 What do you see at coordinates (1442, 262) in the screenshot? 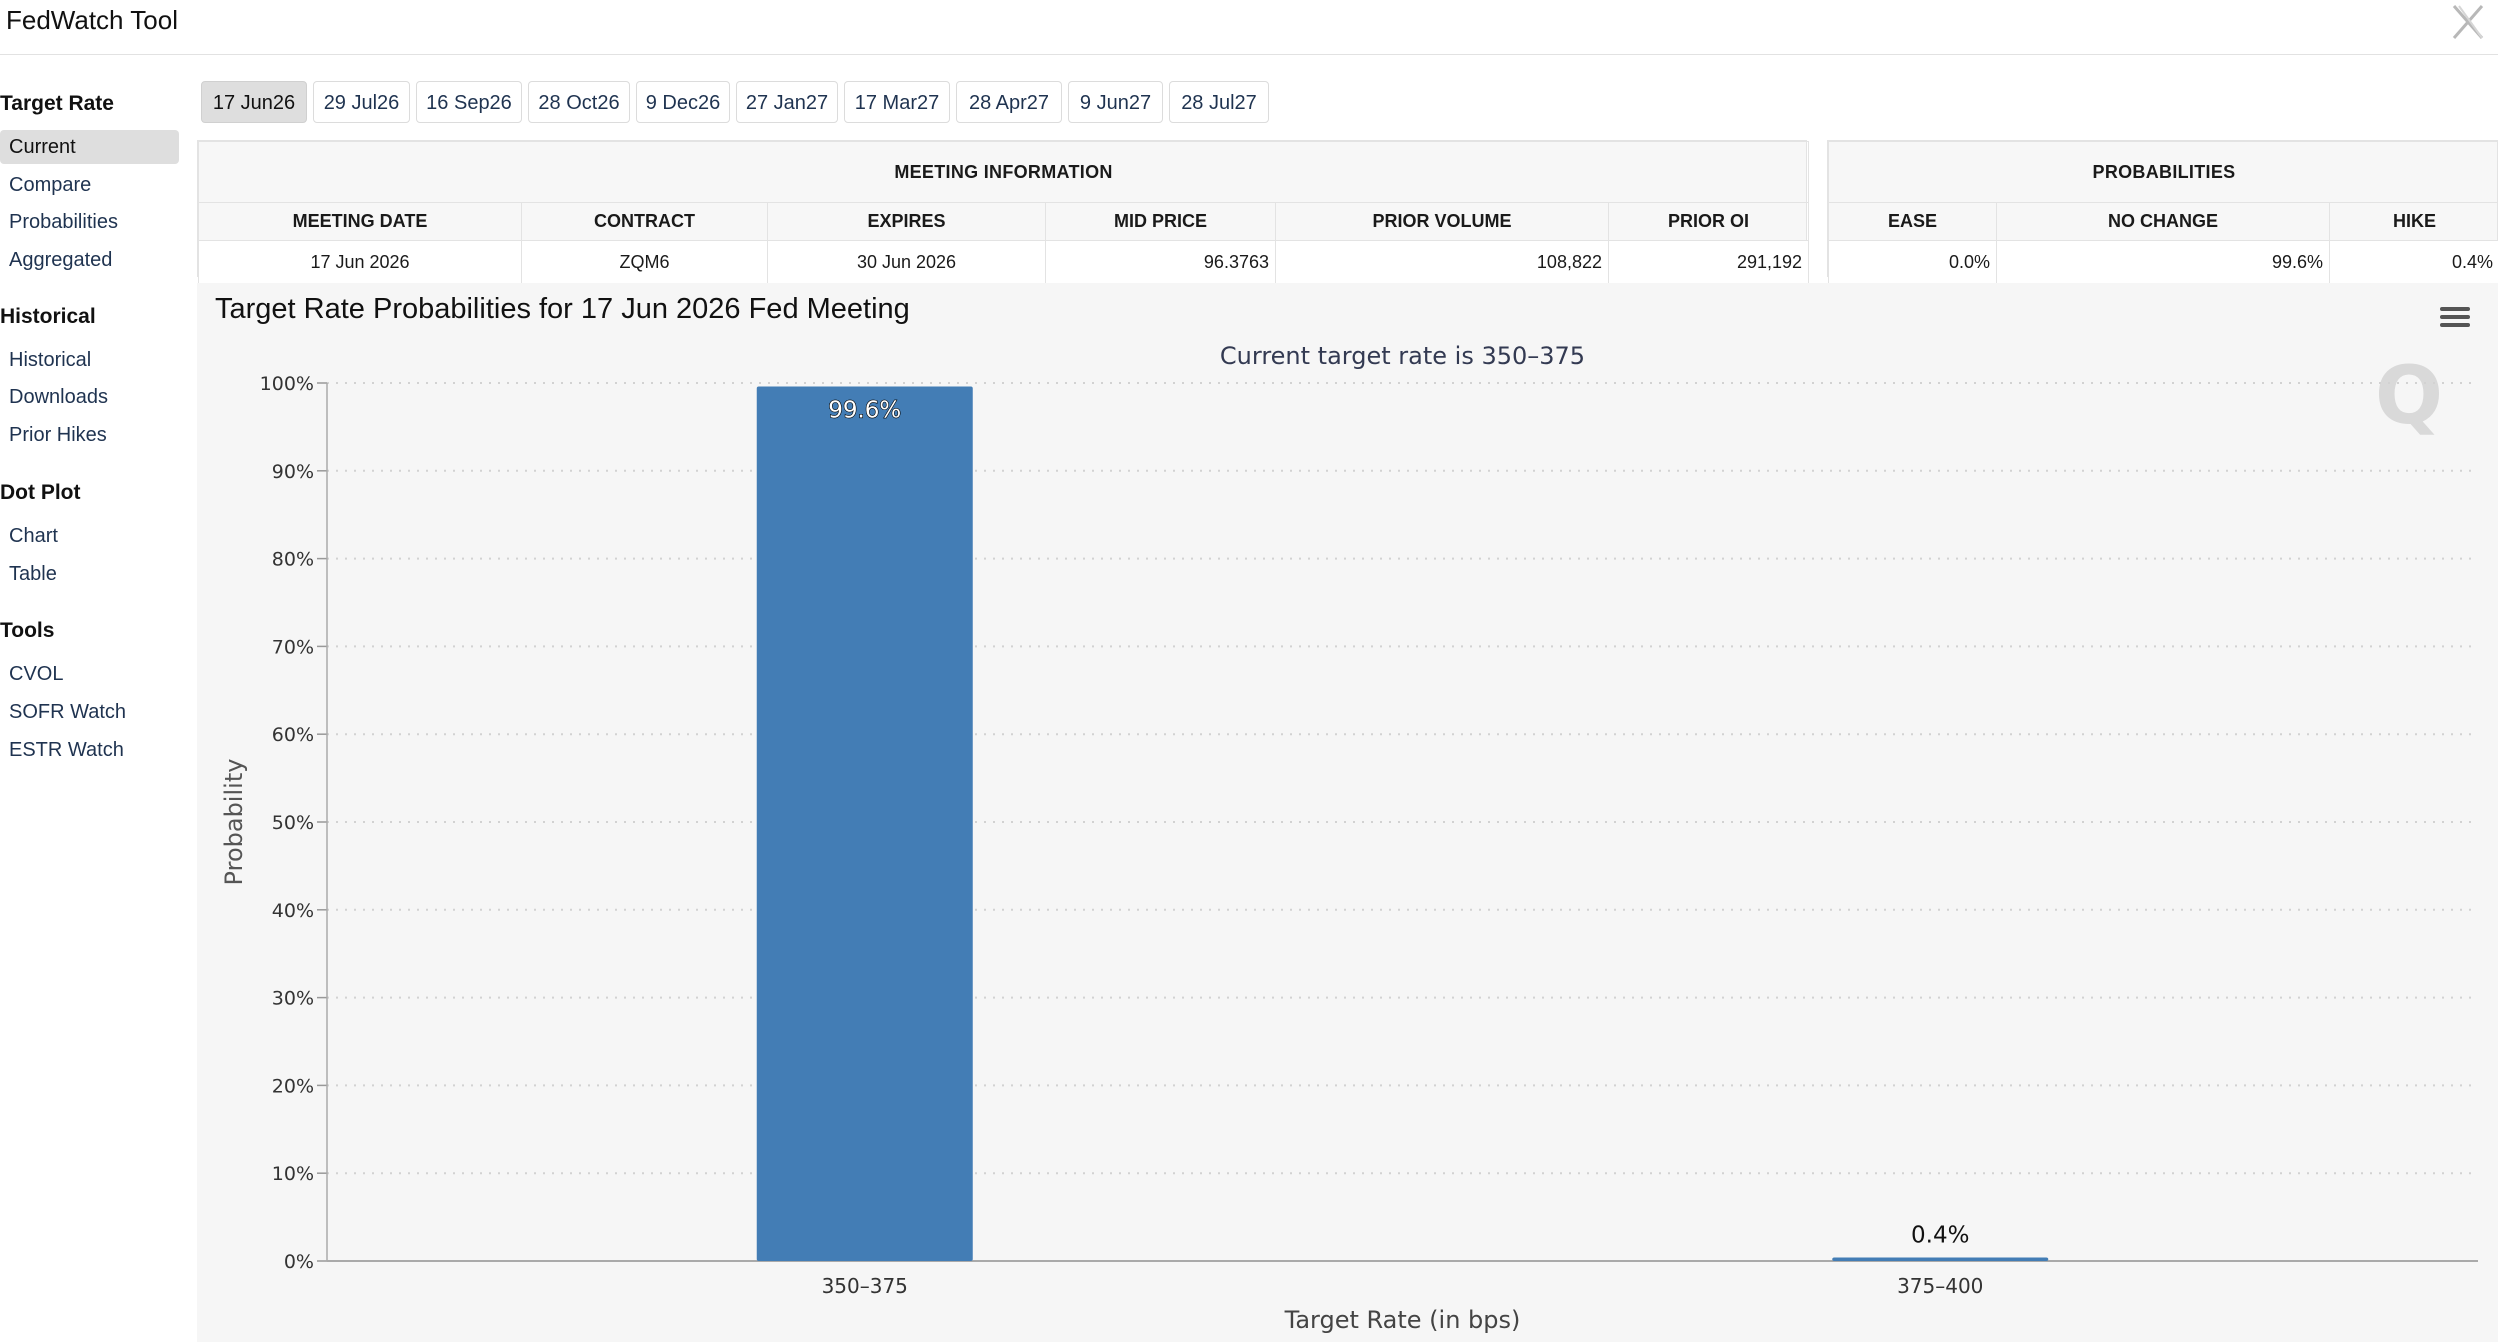
I see `cell-prior-volume: 108,822` at bounding box center [1442, 262].